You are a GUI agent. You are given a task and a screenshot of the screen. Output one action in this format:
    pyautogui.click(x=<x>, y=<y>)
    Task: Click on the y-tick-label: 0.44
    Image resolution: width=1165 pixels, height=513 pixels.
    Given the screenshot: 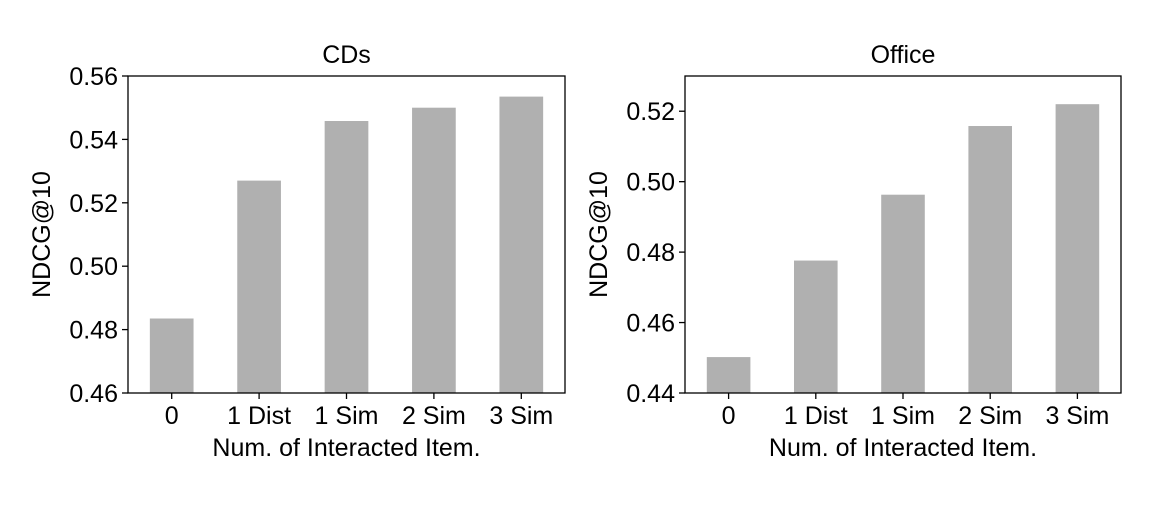 What is the action you would take?
    pyautogui.click(x=650, y=394)
    